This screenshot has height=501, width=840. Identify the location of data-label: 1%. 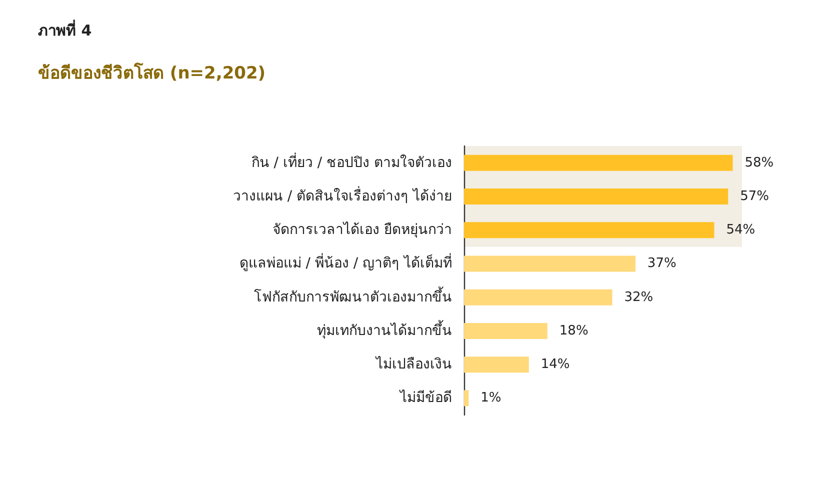
(491, 398).